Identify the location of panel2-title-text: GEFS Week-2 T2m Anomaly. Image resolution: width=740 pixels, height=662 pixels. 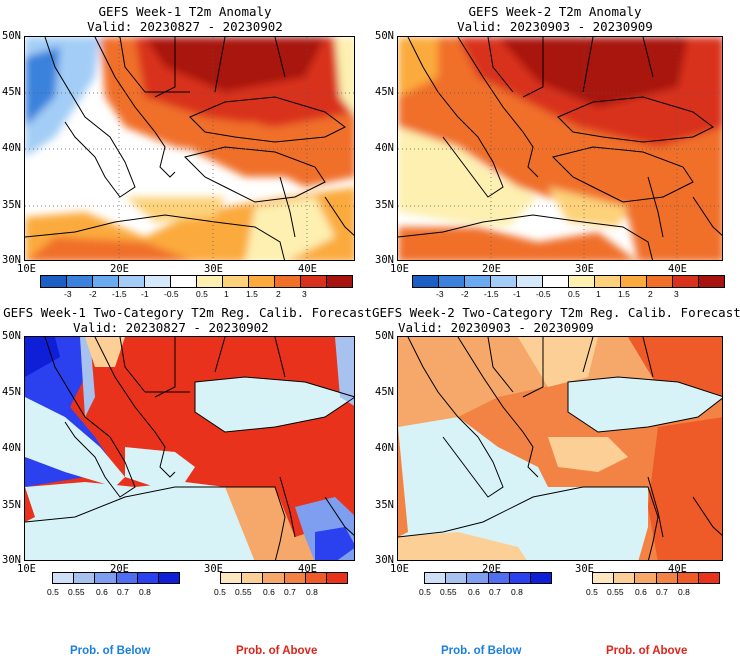
(555, 11).